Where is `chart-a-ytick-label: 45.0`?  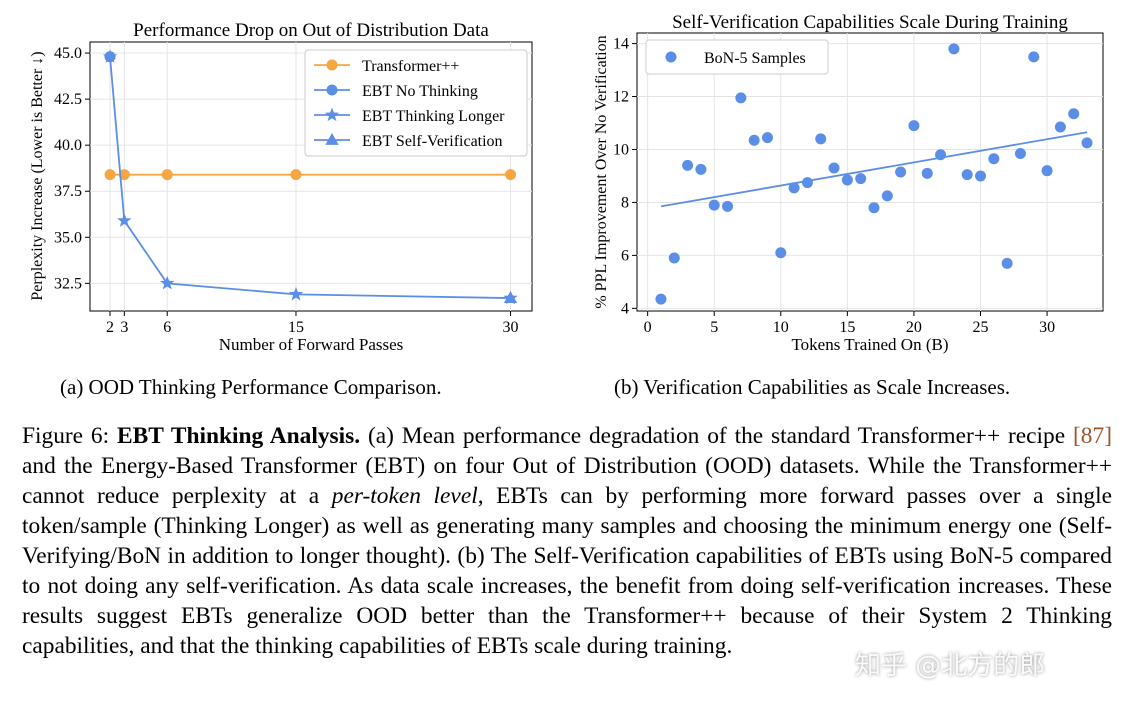 chart-a-ytick-label: 45.0 is located at coordinates (68, 53).